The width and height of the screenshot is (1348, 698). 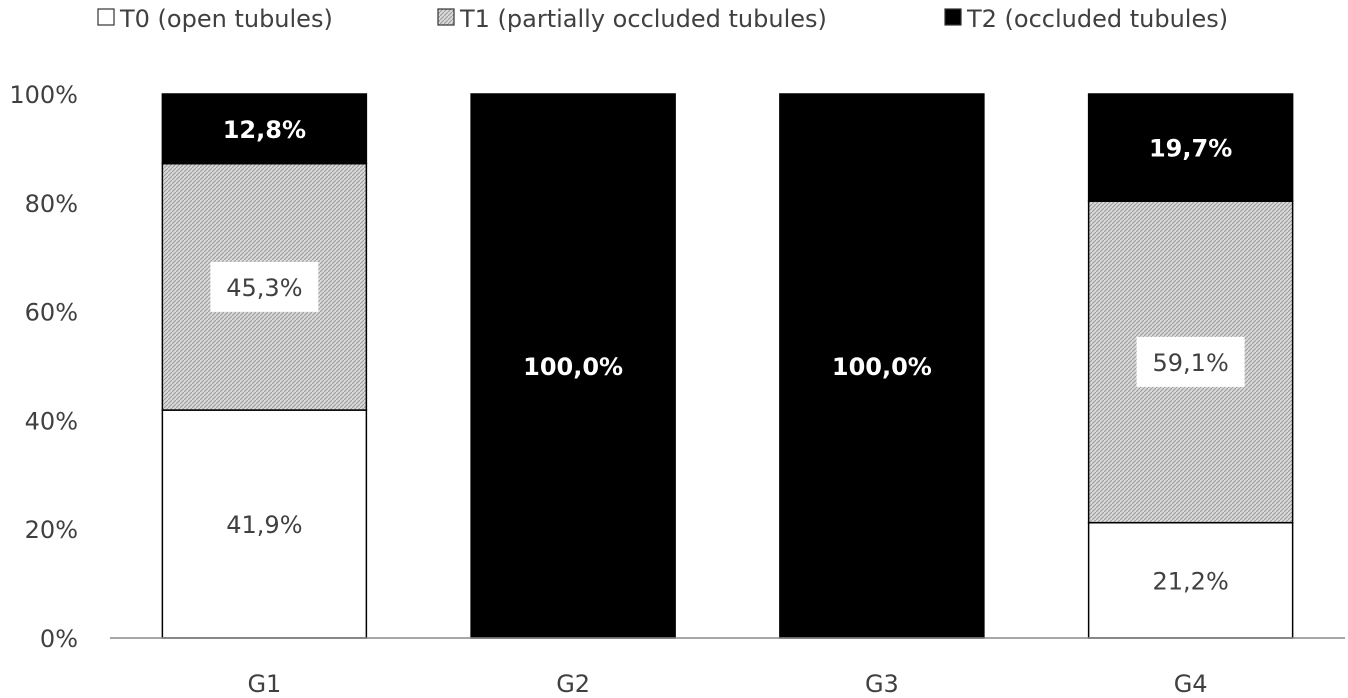 What do you see at coordinates (1191, 581) in the screenshot?
I see `data-label-g4-t0: 21,2%` at bounding box center [1191, 581].